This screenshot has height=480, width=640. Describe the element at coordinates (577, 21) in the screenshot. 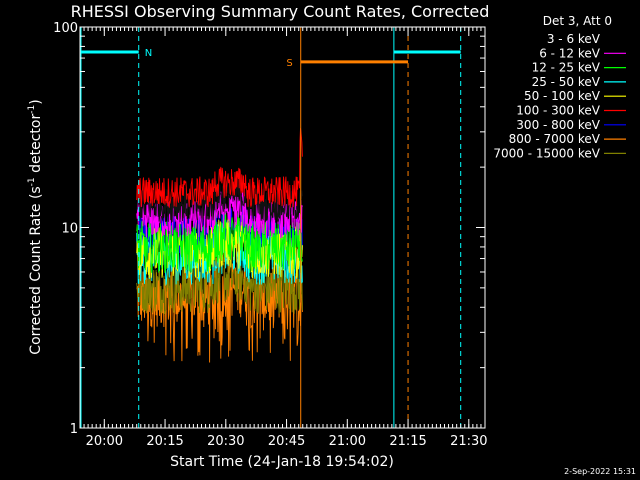

I see `legend-header: Det 3, Att 0` at that location.